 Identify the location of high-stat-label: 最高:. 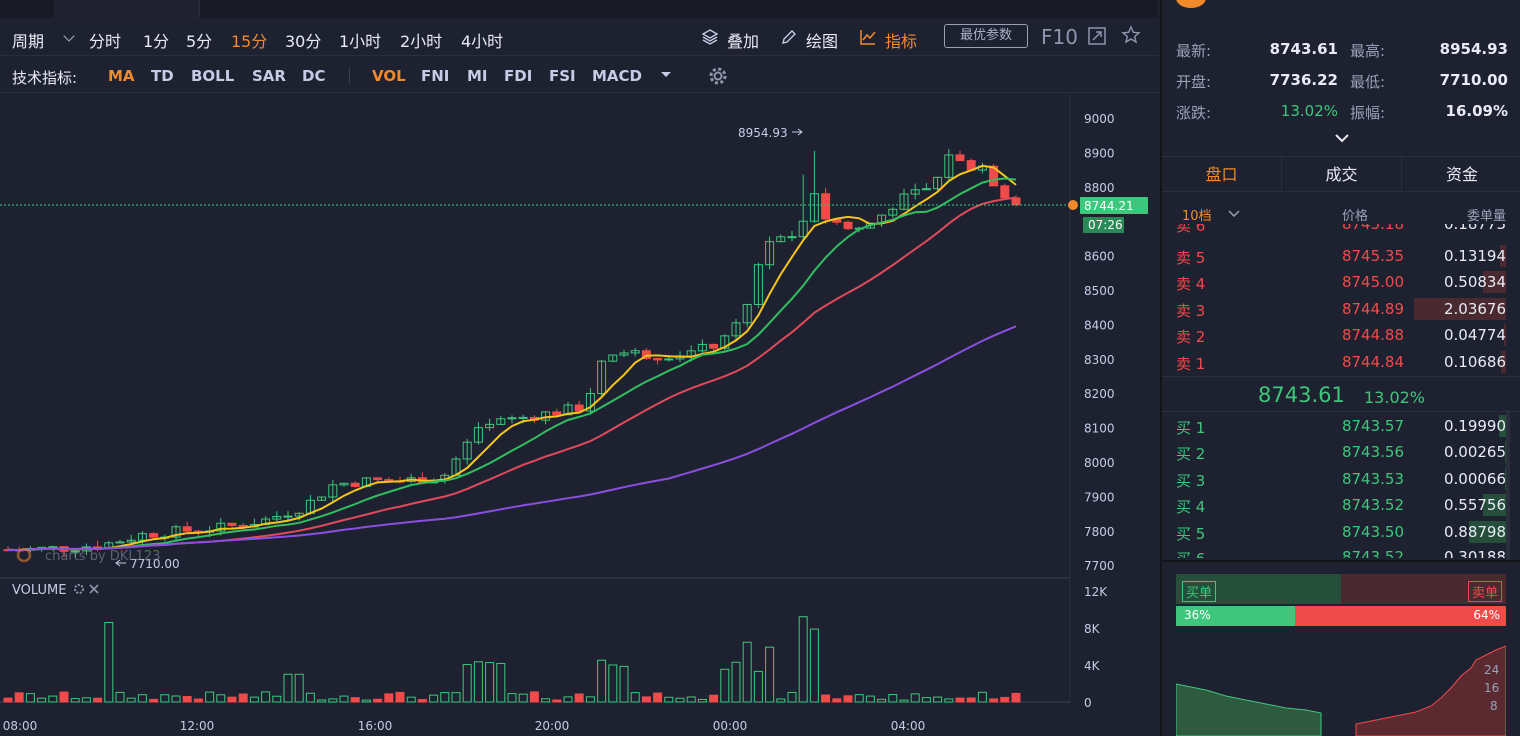
(1368, 51).